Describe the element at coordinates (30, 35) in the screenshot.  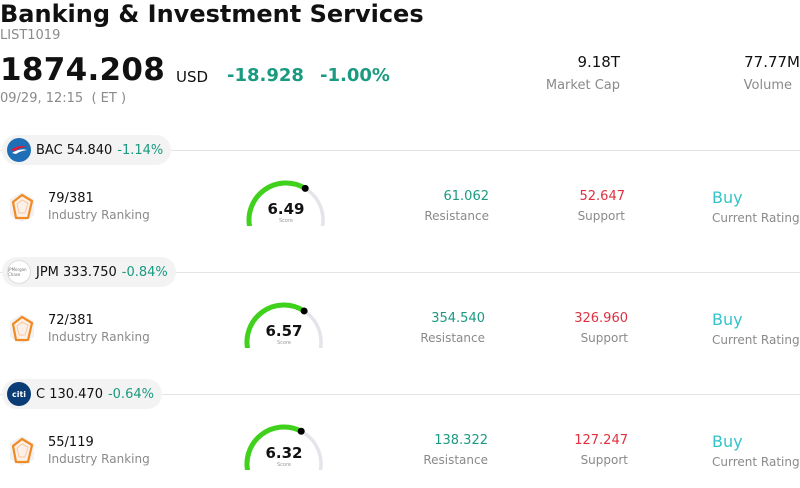
I see `list-code: LIST1019` at that location.